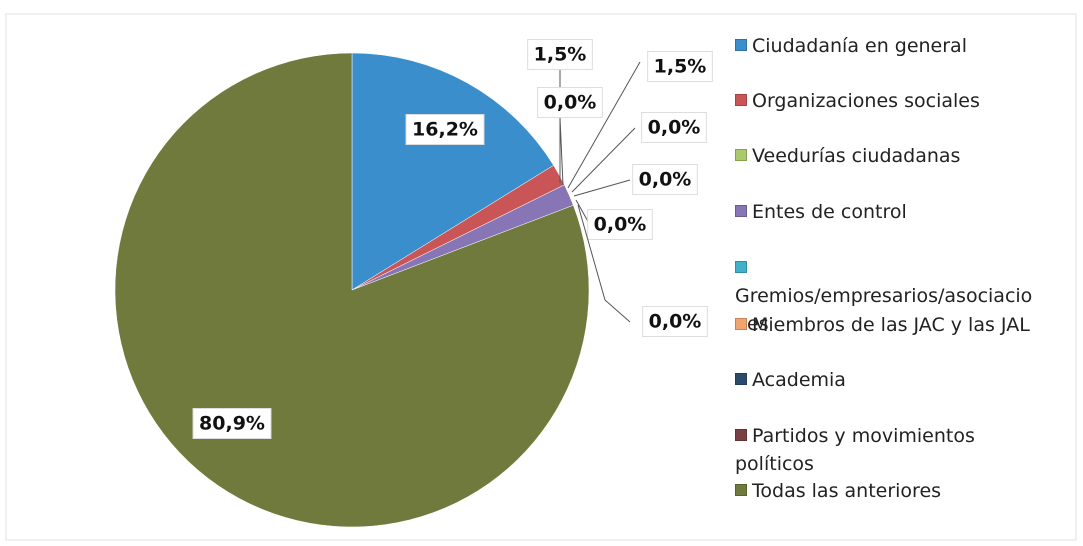 The image size is (1083, 546). I want to click on legend-label: Partidos y movimientos políticos, so click(855, 450).